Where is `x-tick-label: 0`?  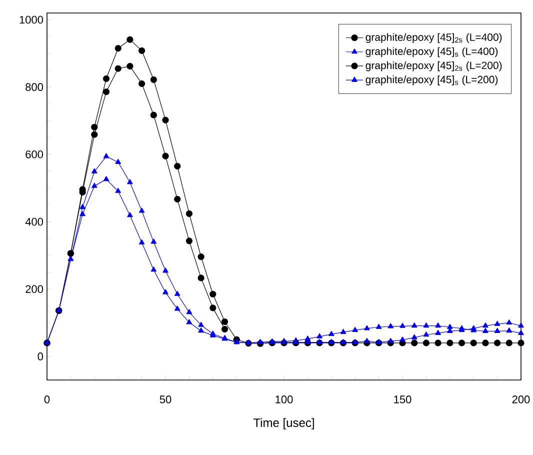 x-tick-label: 0 is located at coordinates (47, 400).